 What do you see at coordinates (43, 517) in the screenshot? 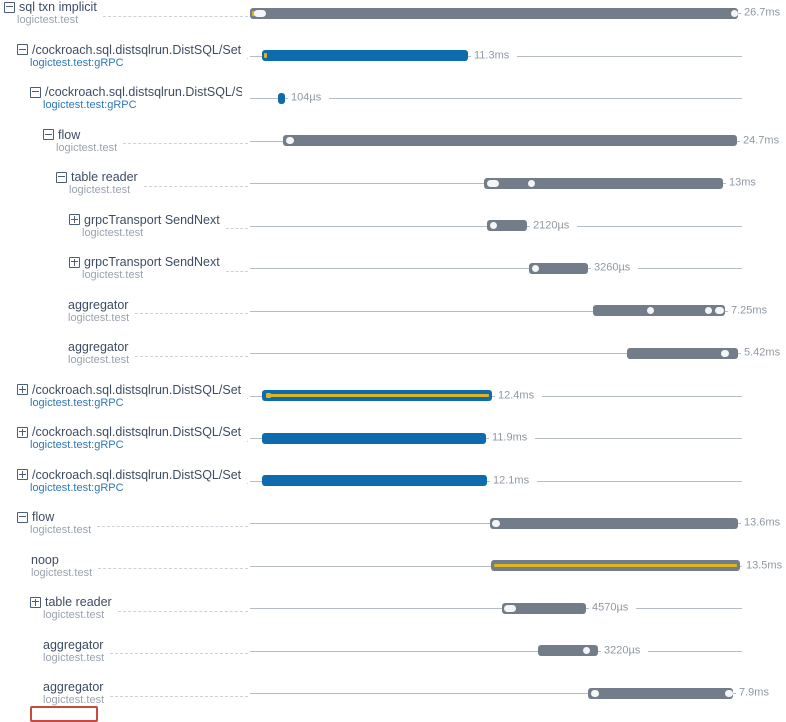
I see `span-title: flow` at bounding box center [43, 517].